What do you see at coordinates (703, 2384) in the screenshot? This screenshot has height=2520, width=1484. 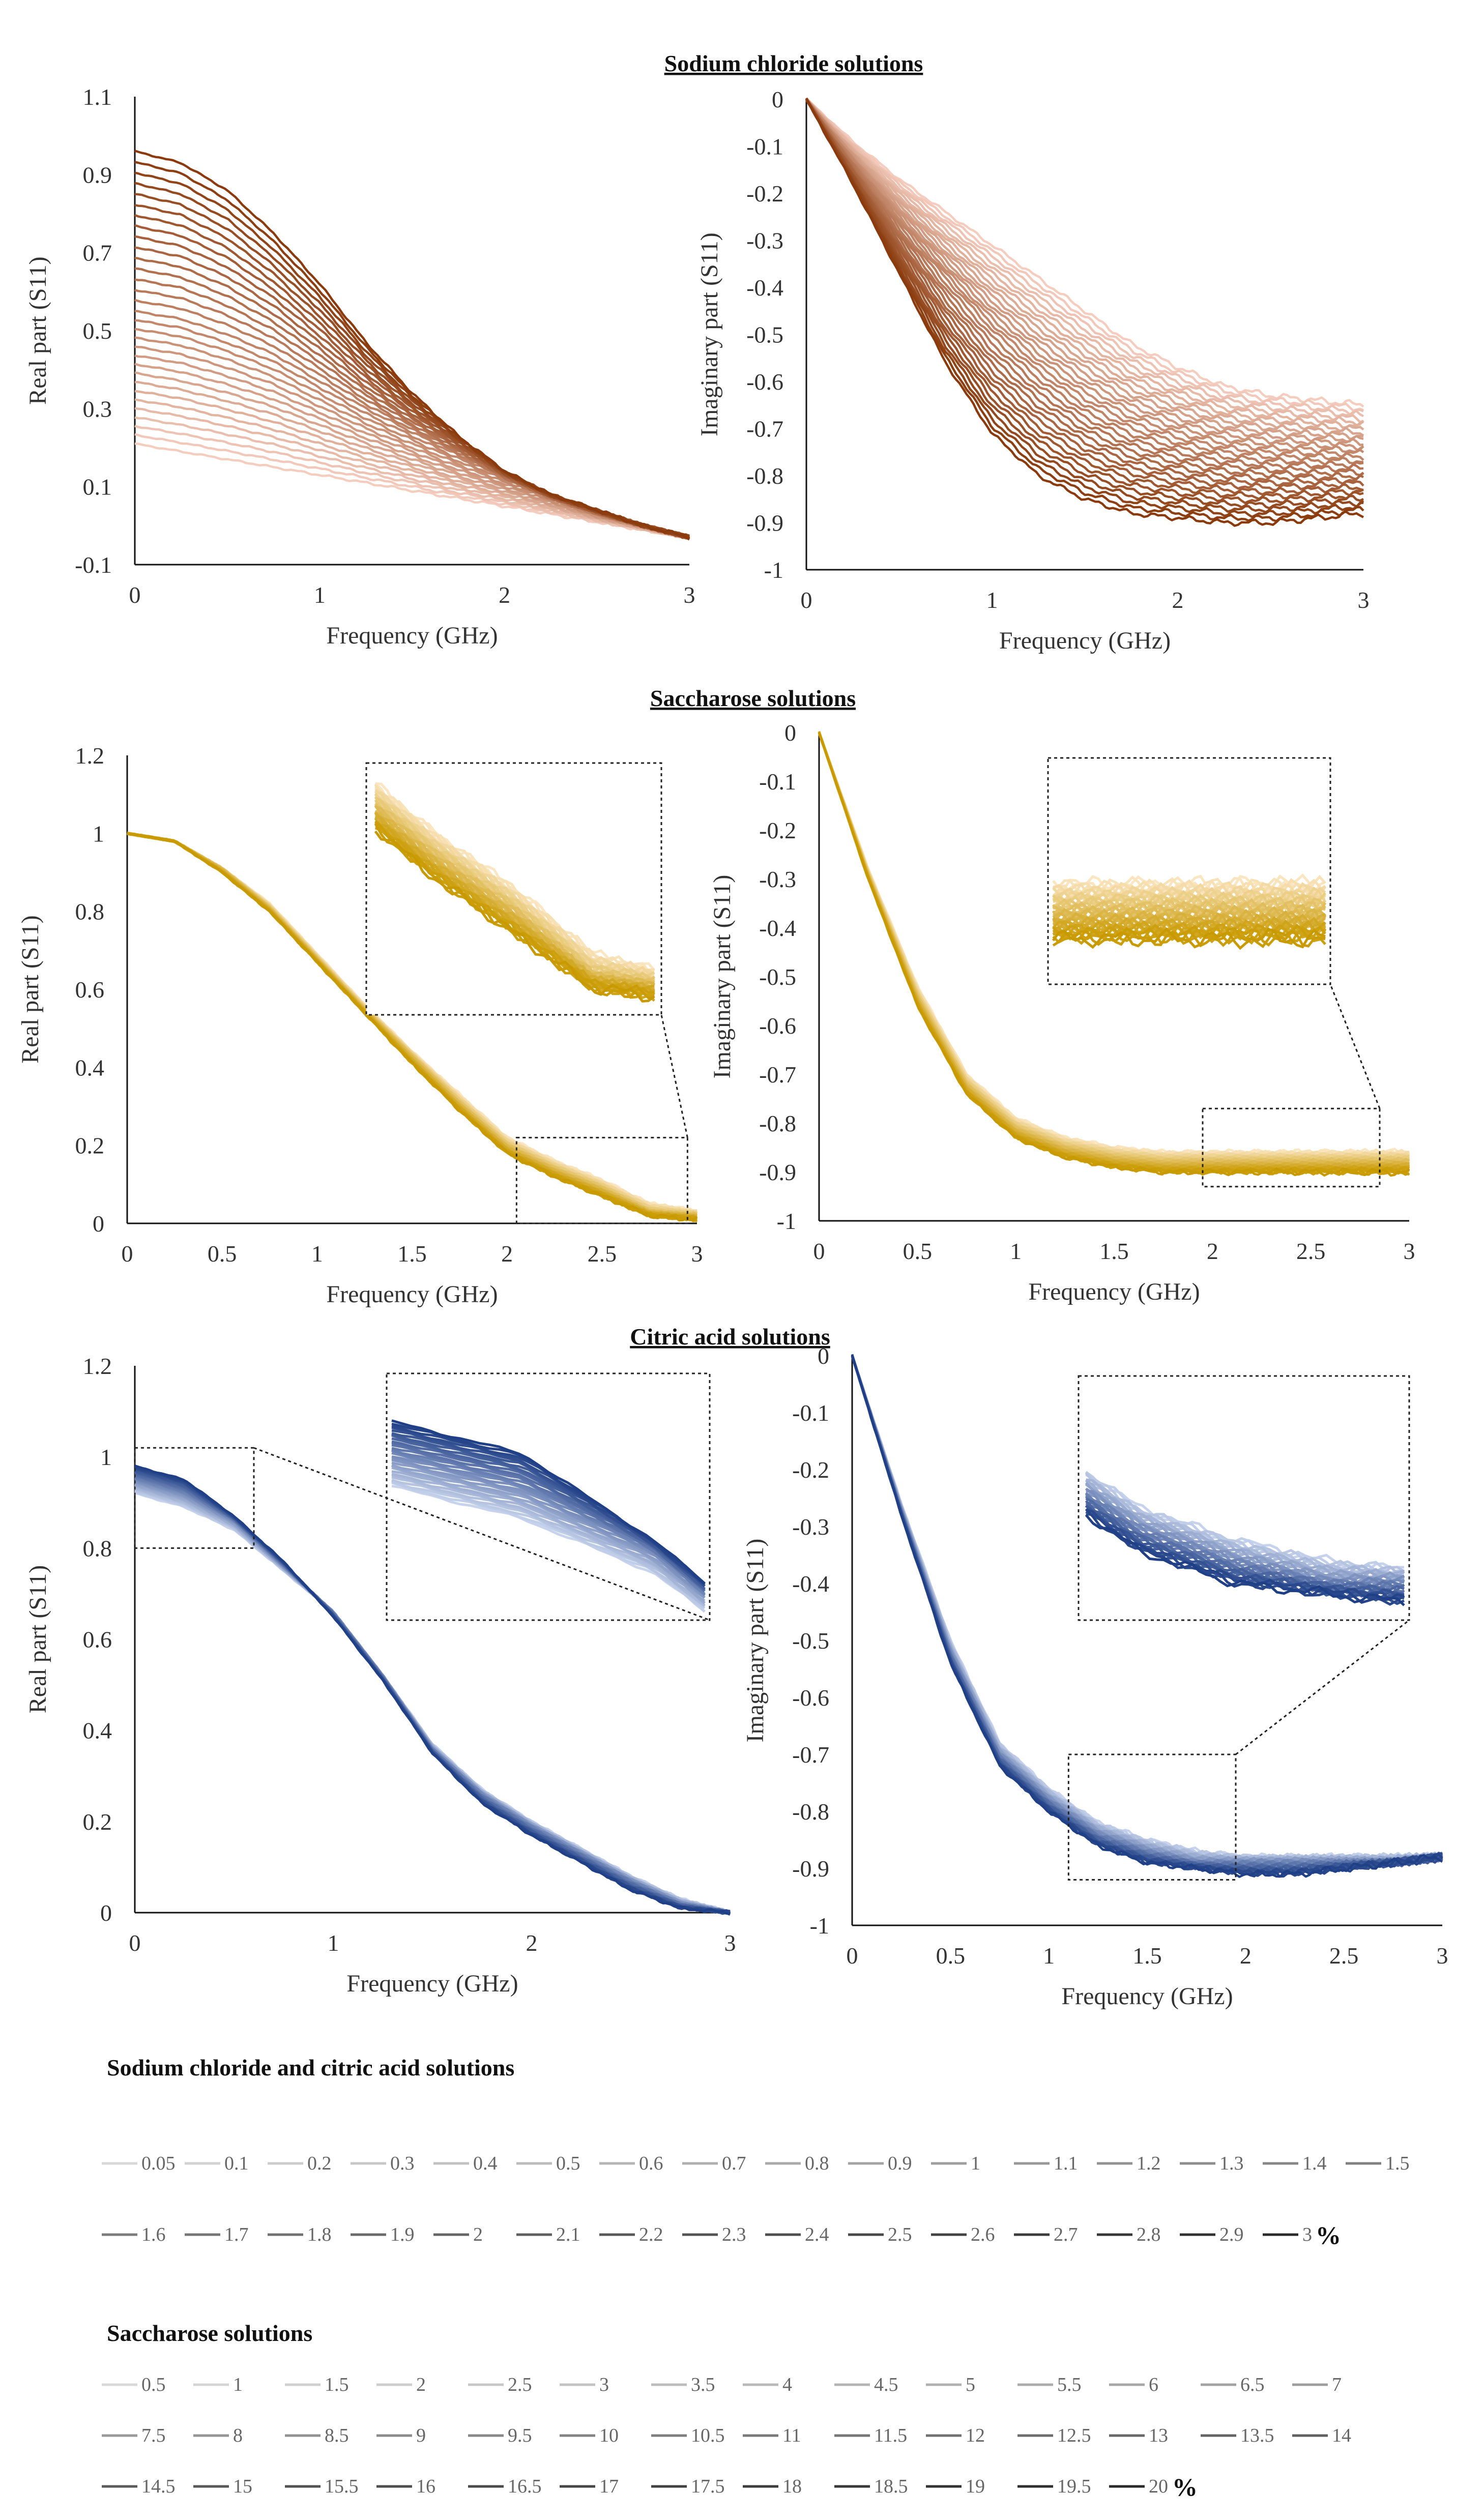 I see `legend-label: 3.5` at bounding box center [703, 2384].